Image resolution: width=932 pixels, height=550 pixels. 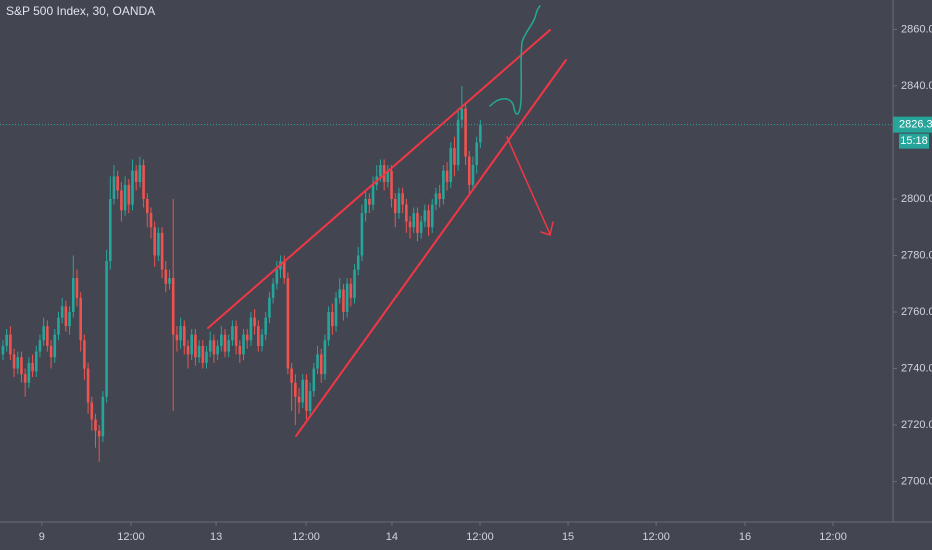 I want to click on x-tick-label: 14, so click(x=392, y=537).